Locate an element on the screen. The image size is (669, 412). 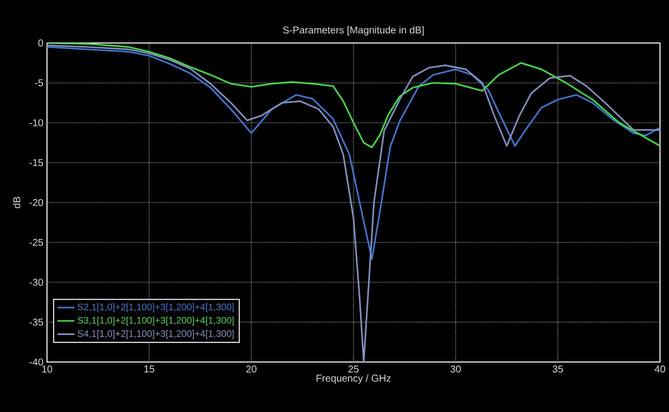
chart-title: S-Parameters [Magnitude in dB] is located at coordinates (353, 31).